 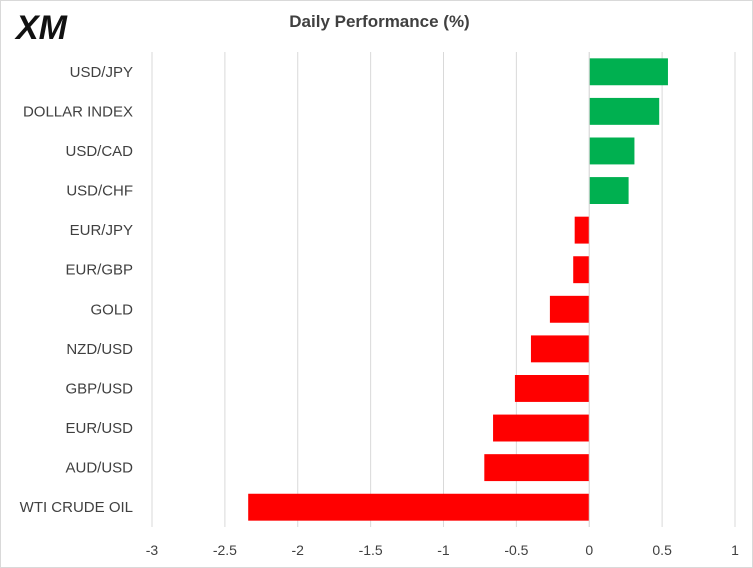 What do you see at coordinates (541, 428) in the screenshot?
I see `bar-eur-usd` at bounding box center [541, 428].